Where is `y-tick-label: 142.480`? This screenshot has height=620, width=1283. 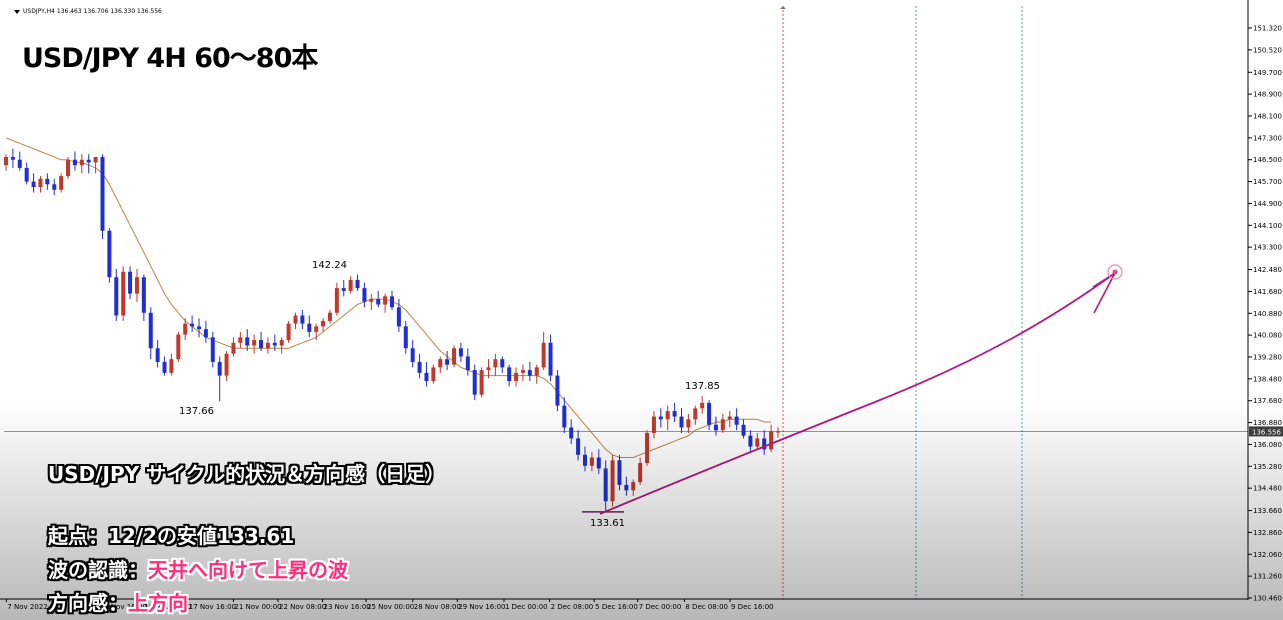
y-tick-label: 142.480 is located at coordinates (1267, 270).